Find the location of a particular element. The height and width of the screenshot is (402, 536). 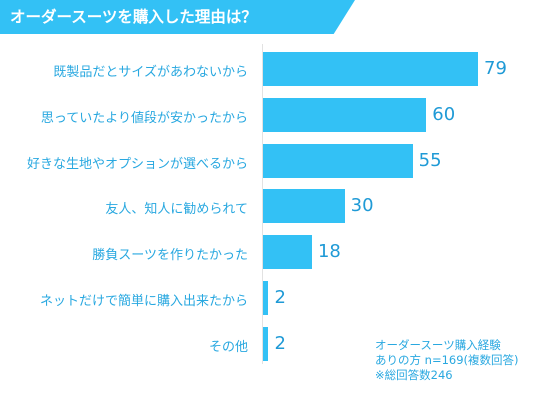

note-line-3: ※総回答数246 is located at coordinates (414, 375).